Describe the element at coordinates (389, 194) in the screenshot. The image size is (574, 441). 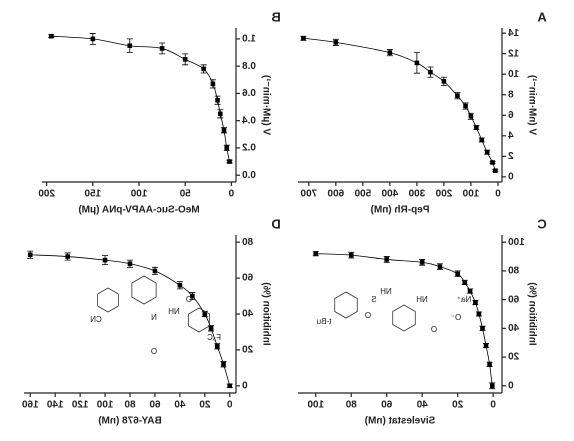
I see `x-tick-label: 400` at that location.